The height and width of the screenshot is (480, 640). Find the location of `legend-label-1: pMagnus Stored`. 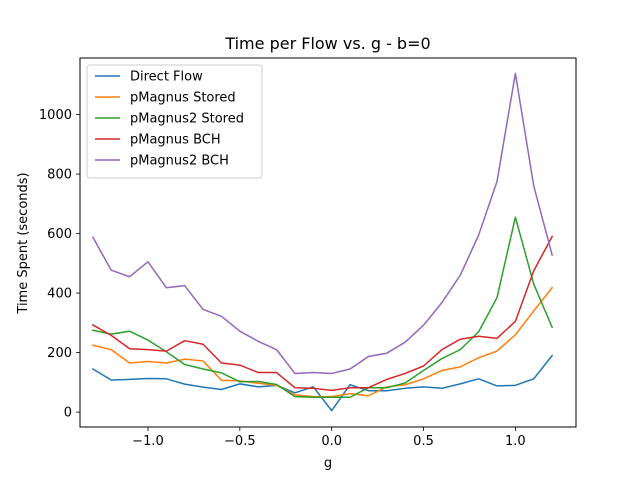

legend-label-1: pMagnus Stored is located at coordinates (183, 98).